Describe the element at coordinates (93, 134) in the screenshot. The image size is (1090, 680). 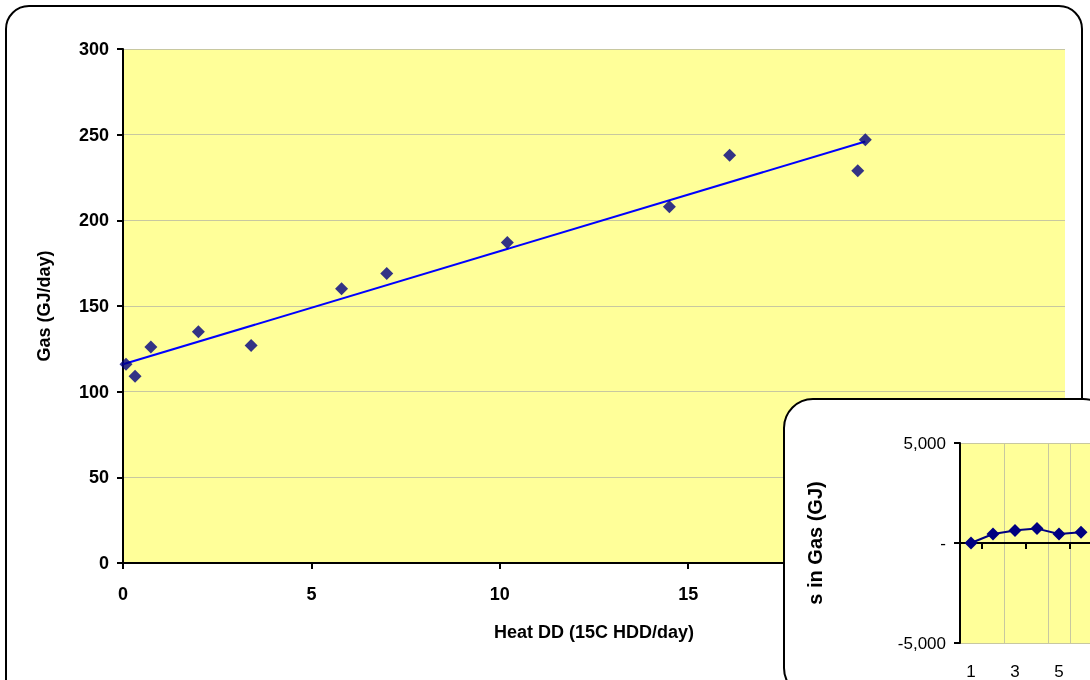
I see `y-tick-label: 250` at that location.